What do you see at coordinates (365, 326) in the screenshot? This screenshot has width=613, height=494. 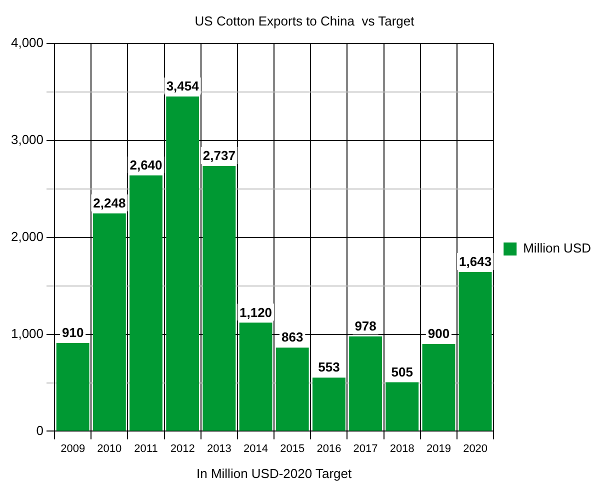 I see `data-label: 978` at bounding box center [365, 326].